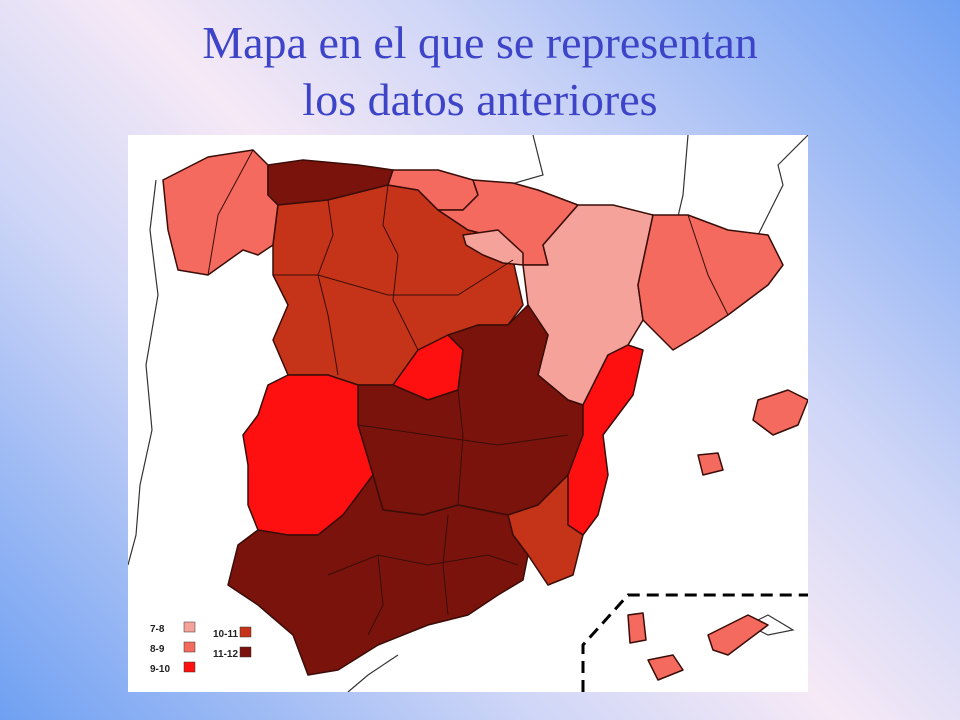 The image size is (960, 720). I want to click on region-galicia, so click(220, 212).